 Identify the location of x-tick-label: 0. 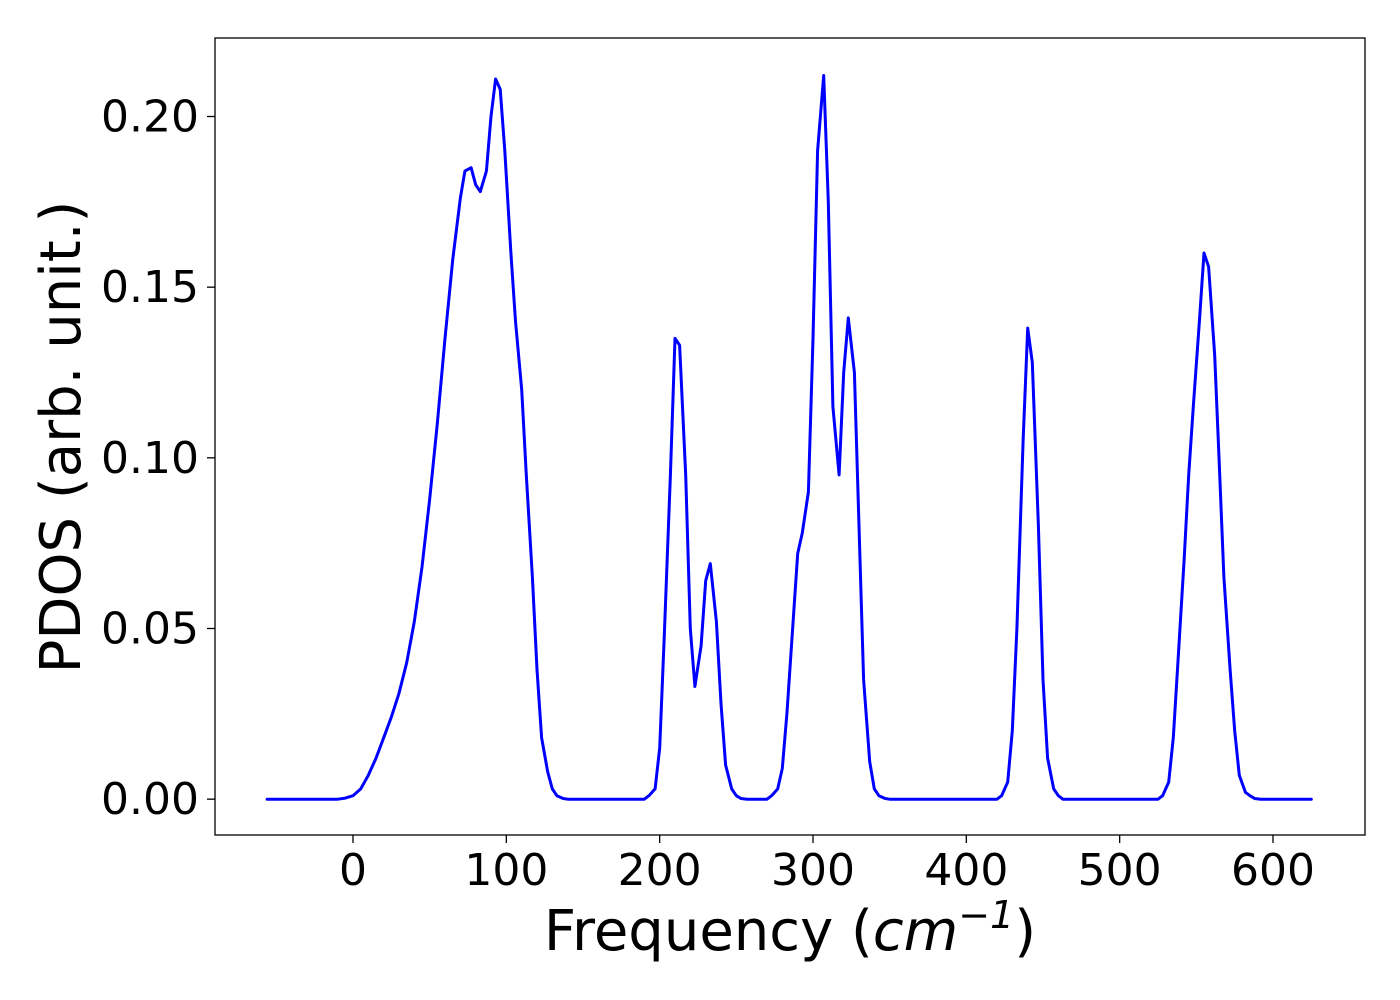
(353, 870).